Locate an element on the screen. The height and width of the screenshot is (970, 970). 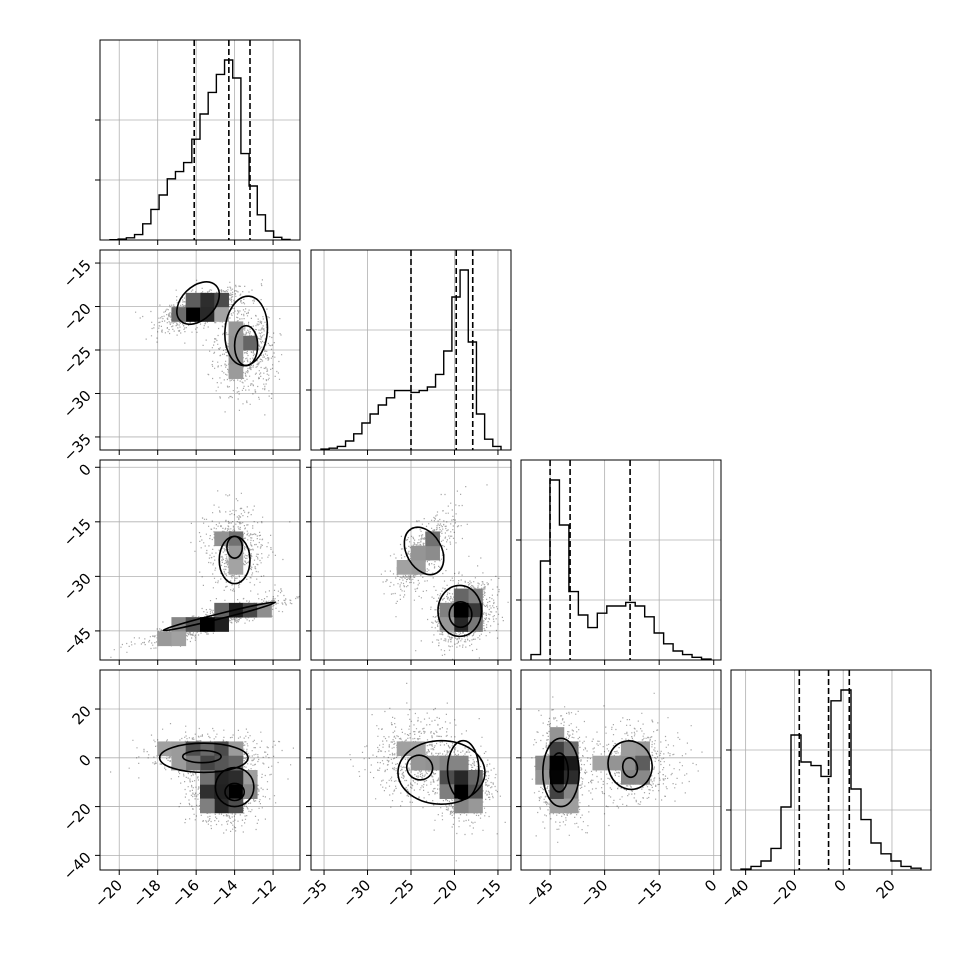
y-tick-label: −35 is located at coordinates (77, 447).